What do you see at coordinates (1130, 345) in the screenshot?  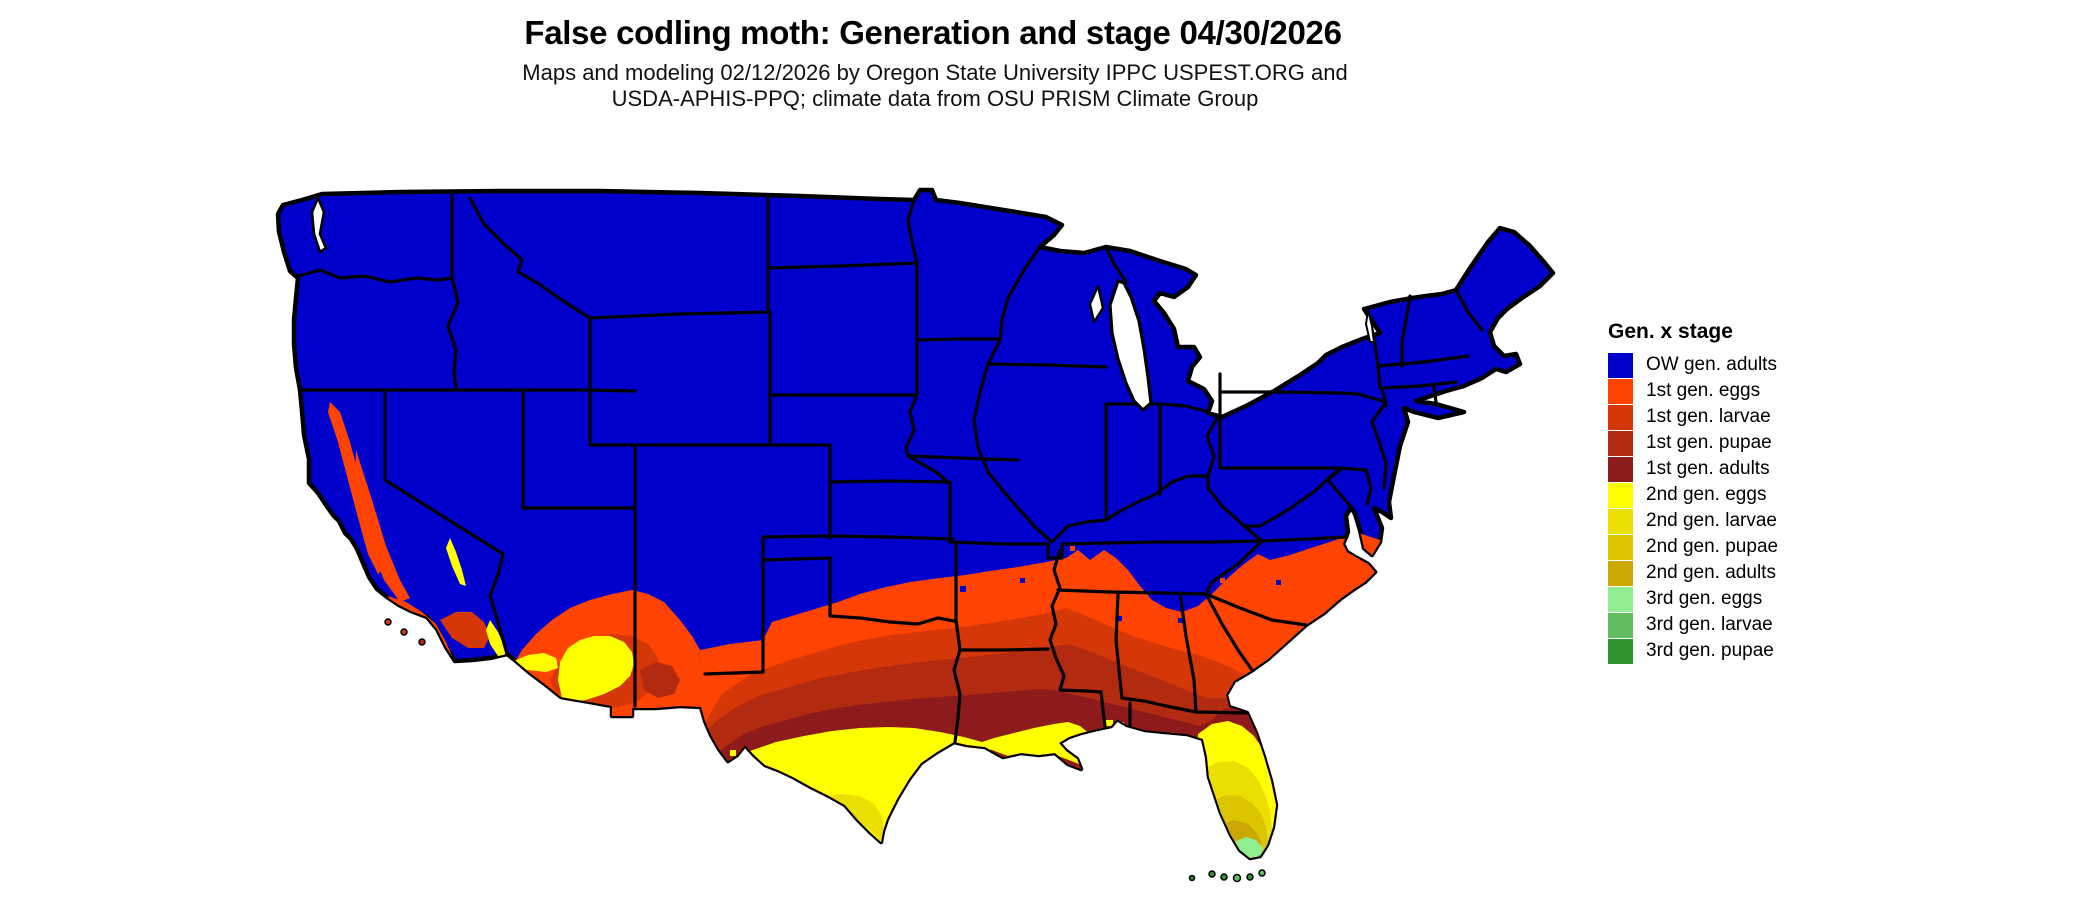 I see `lake-michigan` at bounding box center [1130, 345].